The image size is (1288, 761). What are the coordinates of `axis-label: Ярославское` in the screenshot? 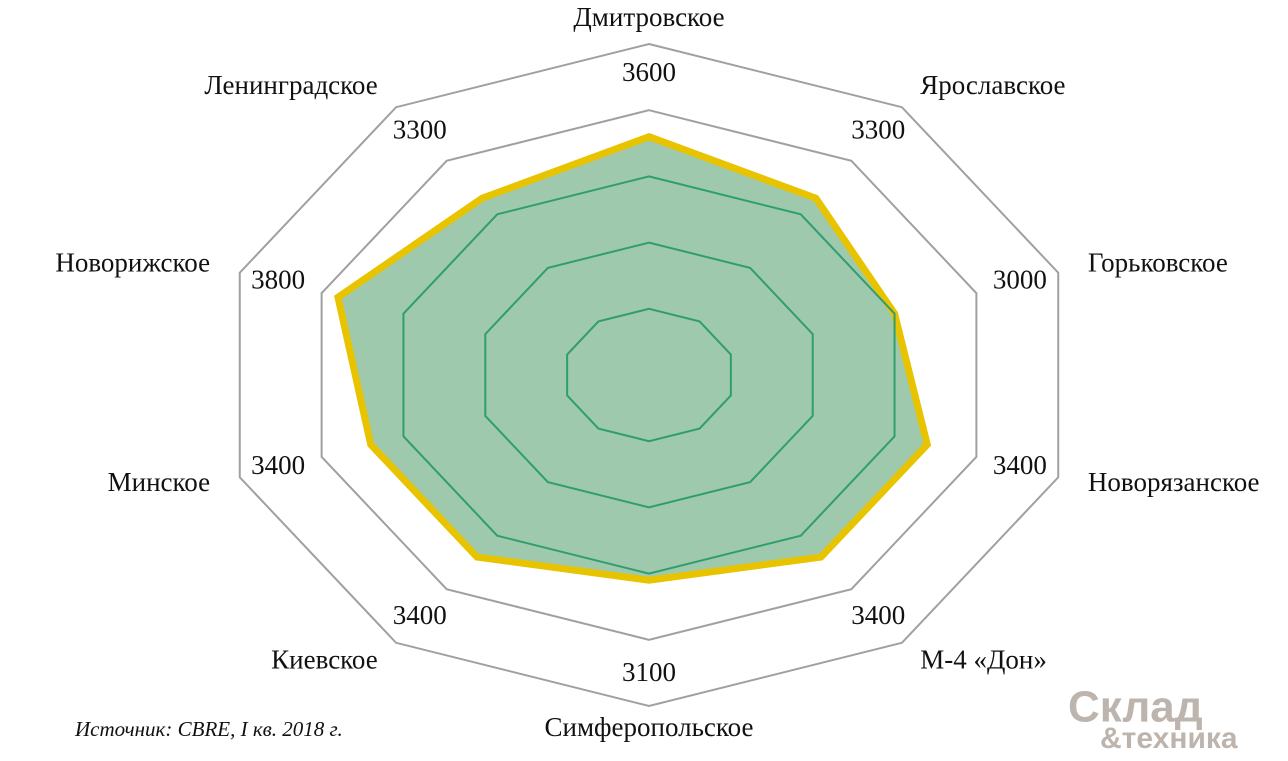 It's located at (992, 85).